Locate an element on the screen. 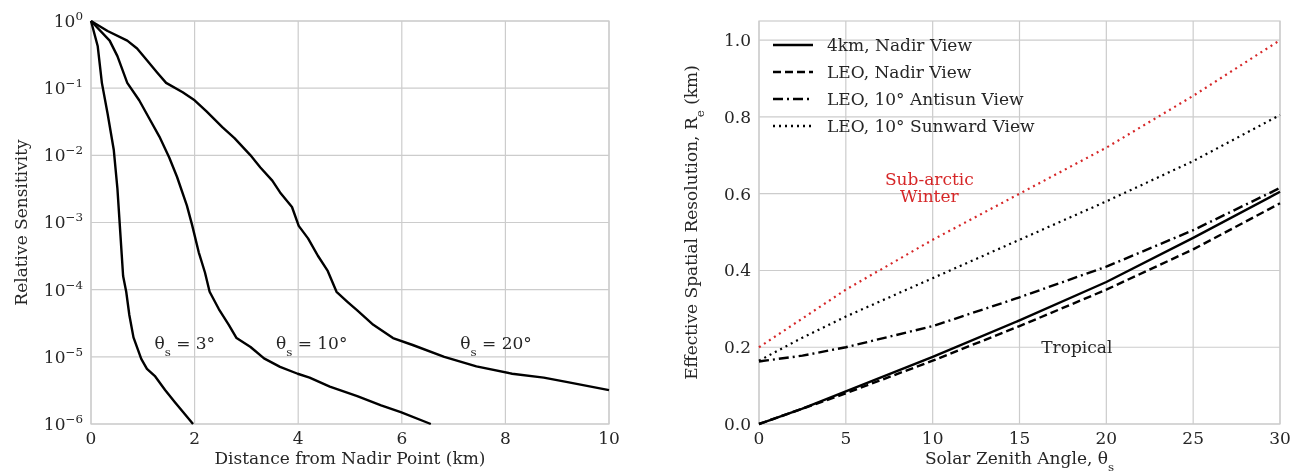 Image resolution: width=1290 pixels, height=475 pixels. y-axis-title: Relative Sensitivity is located at coordinates (21, 222).